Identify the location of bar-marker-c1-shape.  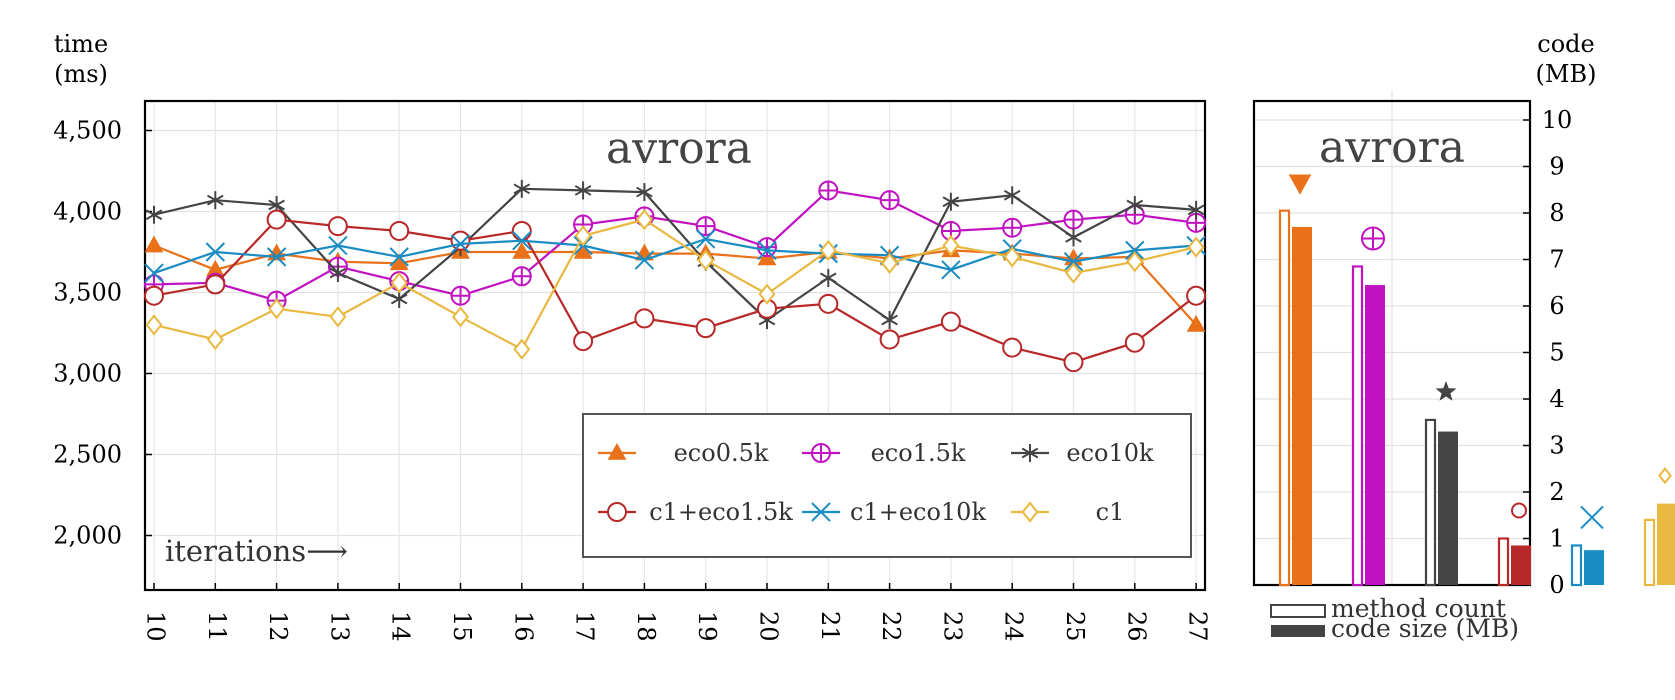
(1665, 476).